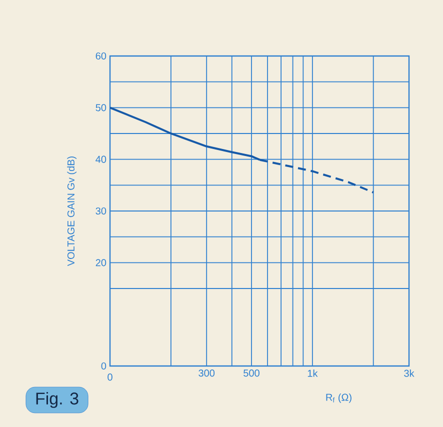 The image size is (443, 427). Describe the element at coordinates (101, 262) in the screenshot. I see `y-tick-label: 20` at that location.